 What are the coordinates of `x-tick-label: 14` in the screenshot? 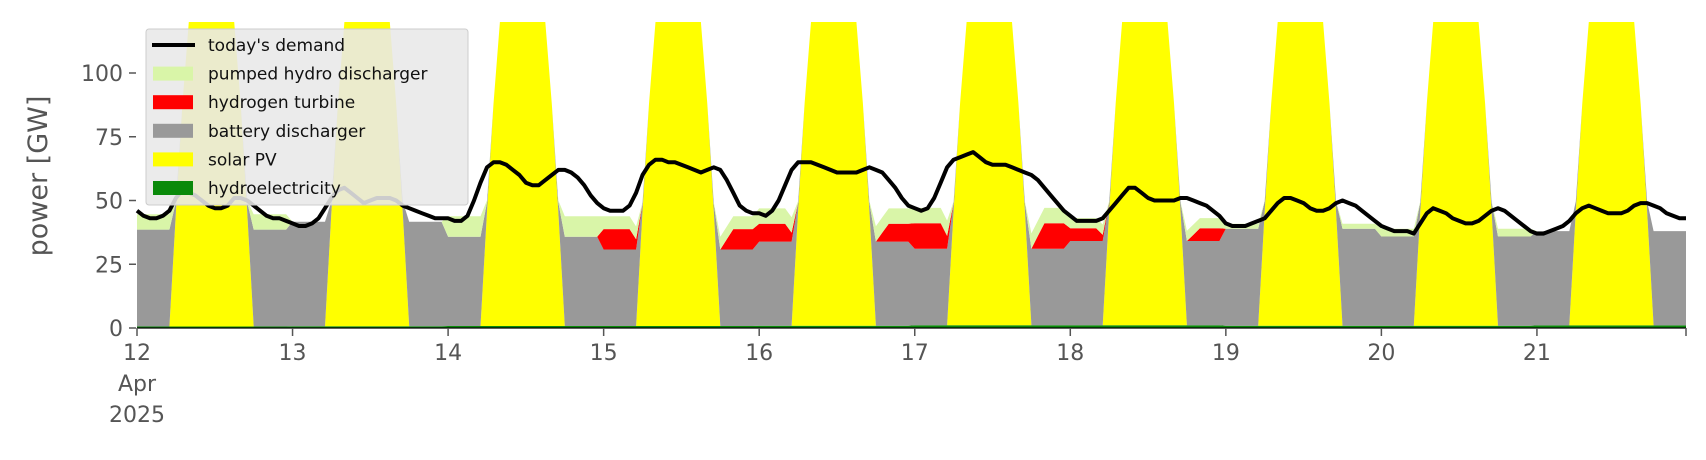 It's located at (448, 353).